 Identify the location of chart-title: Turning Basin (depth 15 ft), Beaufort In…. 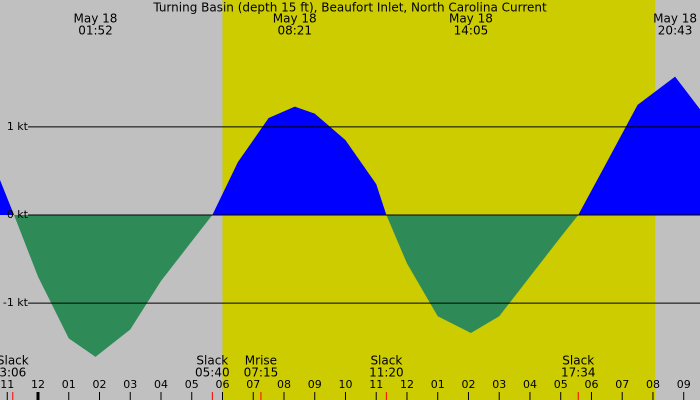
(349, 8).